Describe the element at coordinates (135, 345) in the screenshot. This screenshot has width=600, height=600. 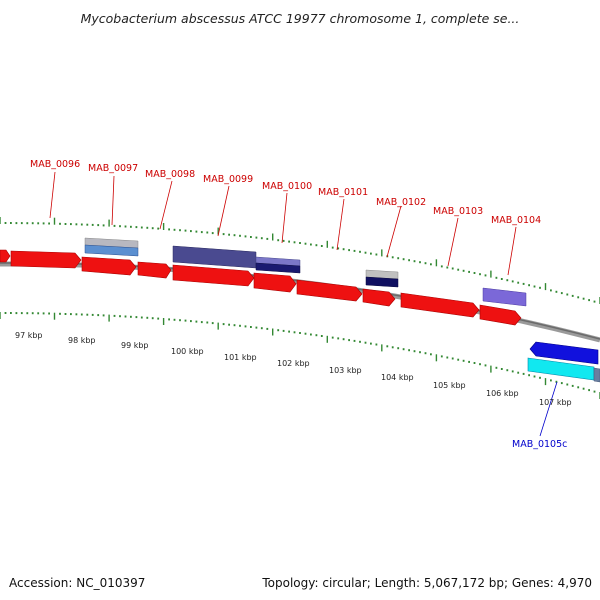
I see `scale-label: 99 kbp` at that location.